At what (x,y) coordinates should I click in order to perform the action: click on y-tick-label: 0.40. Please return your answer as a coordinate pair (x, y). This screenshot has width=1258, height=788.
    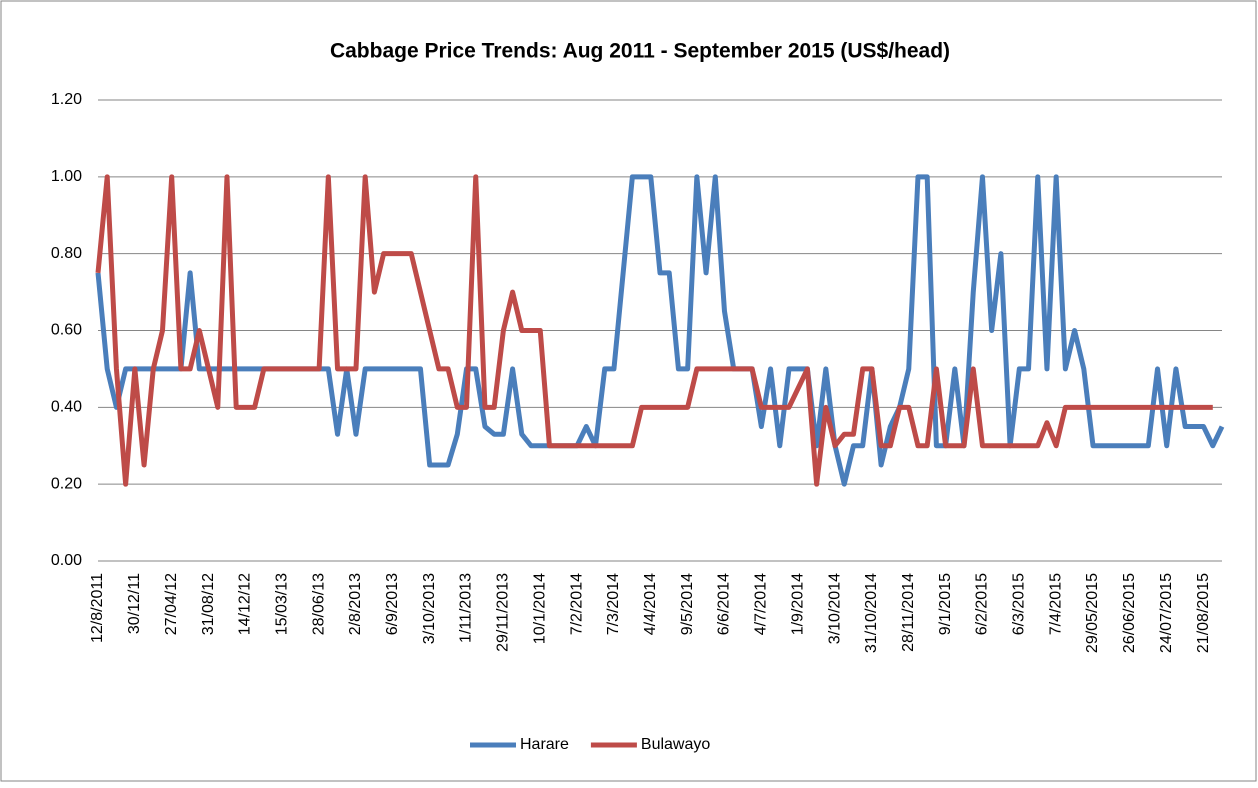
    Looking at the image, I should click on (66, 407).